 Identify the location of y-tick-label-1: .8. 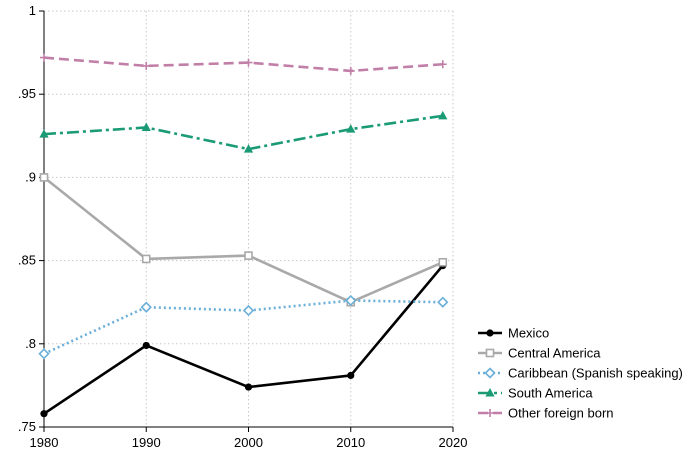
(30, 343).